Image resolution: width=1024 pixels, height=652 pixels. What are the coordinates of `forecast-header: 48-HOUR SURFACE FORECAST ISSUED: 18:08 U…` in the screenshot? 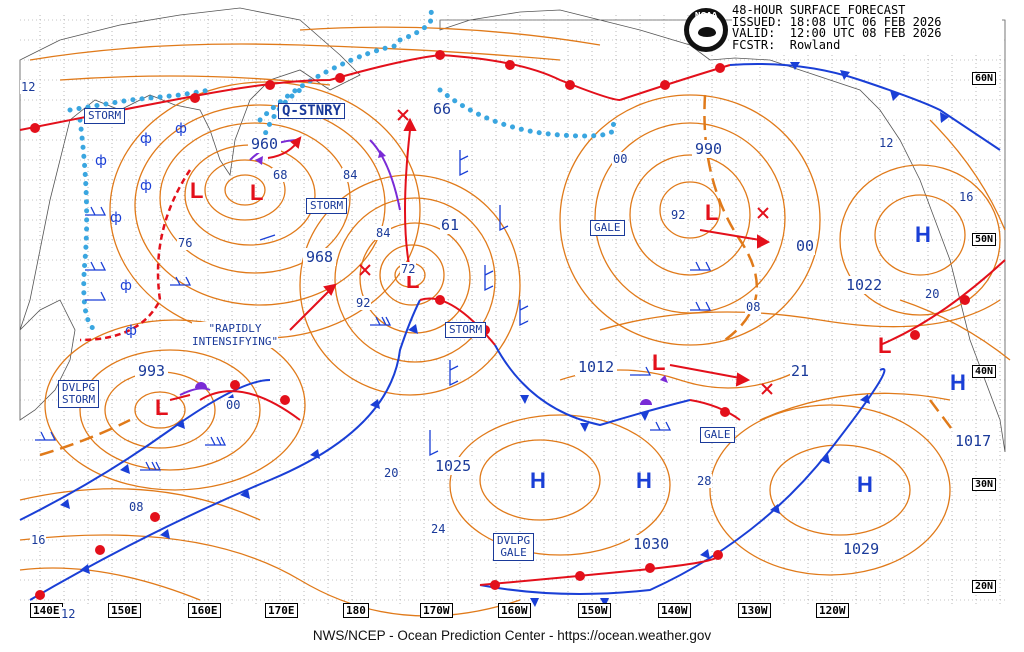 It's located at (867, 28).